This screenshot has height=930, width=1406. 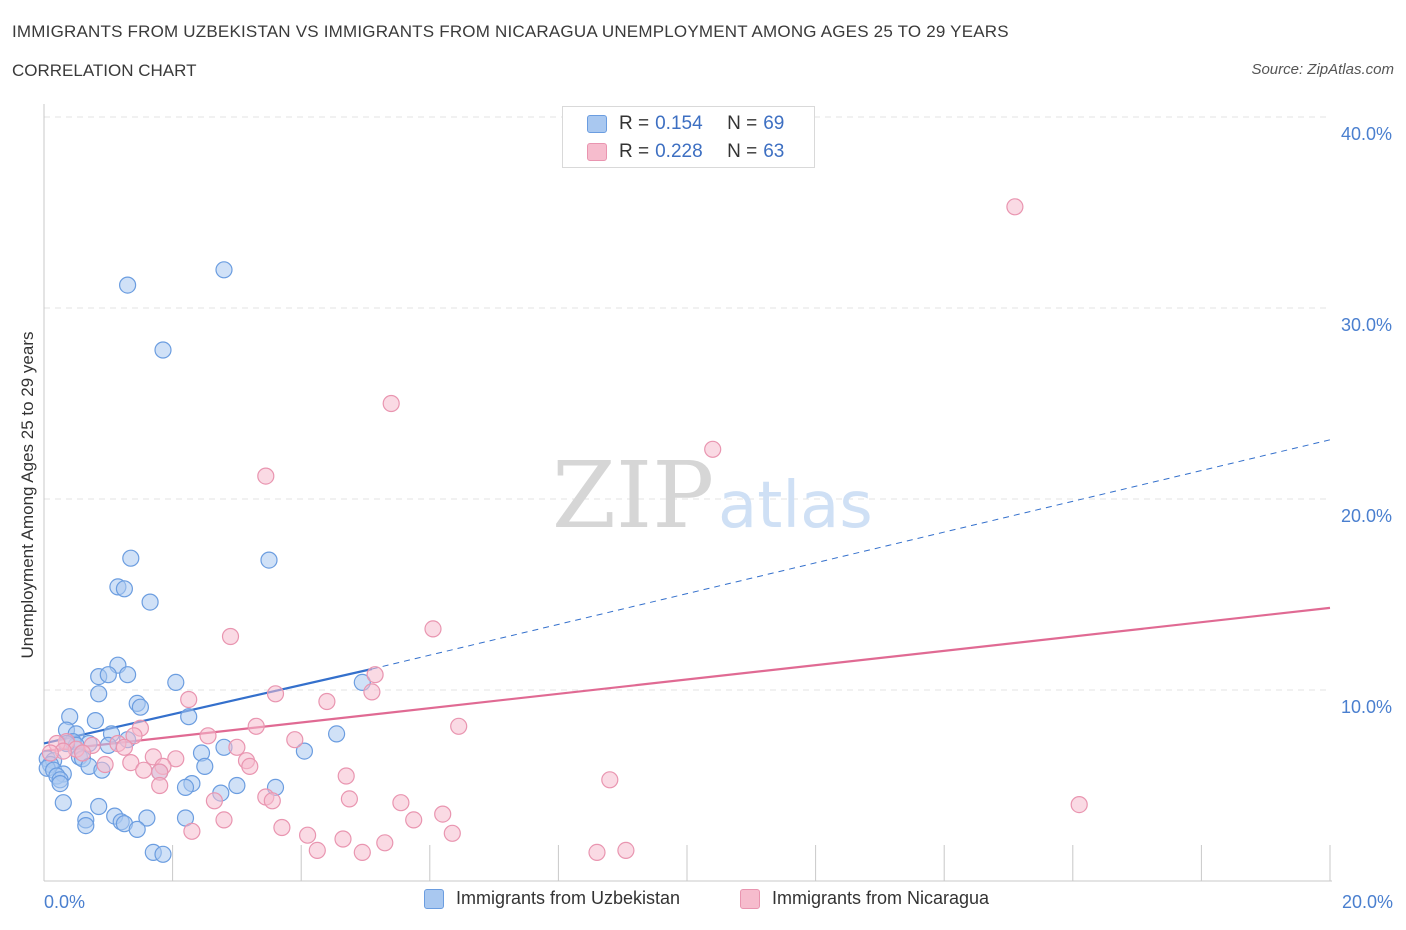 What do you see at coordinates (1366, 707) in the screenshot?
I see `y-tick-label: 10.0%` at bounding box center [1366, 707].